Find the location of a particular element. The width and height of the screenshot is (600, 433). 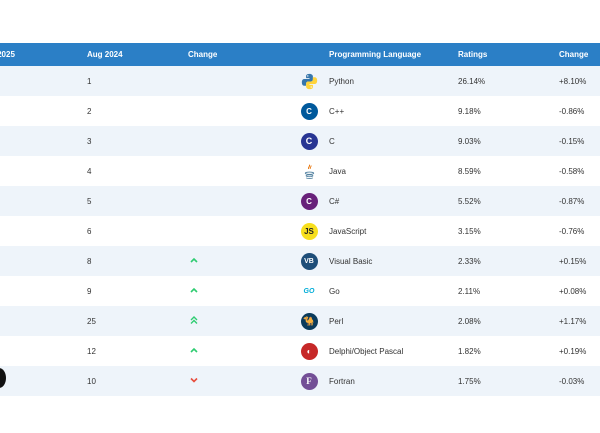

table-row: 6 JS JavaScript 3.15% -0.76% is located at coordinates (300, 231).